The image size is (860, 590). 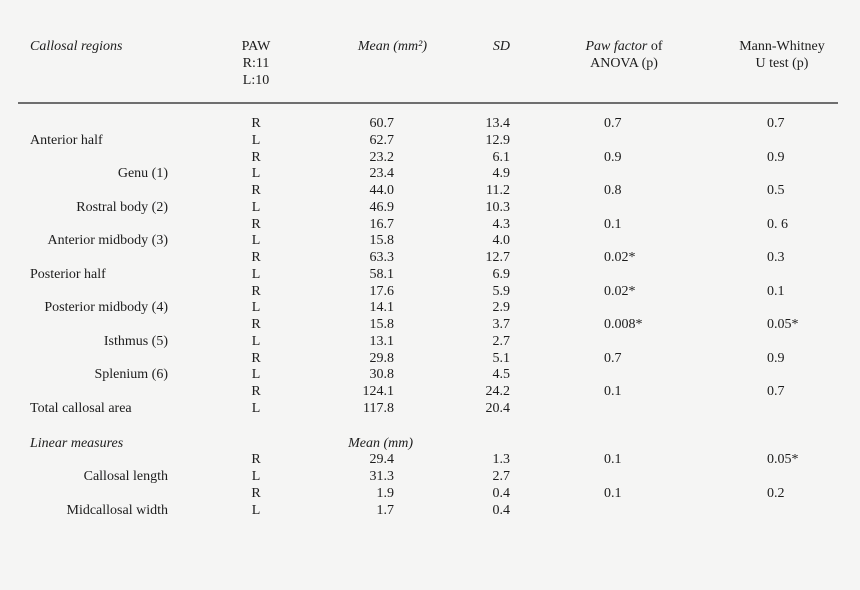 What do you see at coordinates (501, 46) in the screenshot?
I see `header-sd: SD` at bounding box center [501, 46].